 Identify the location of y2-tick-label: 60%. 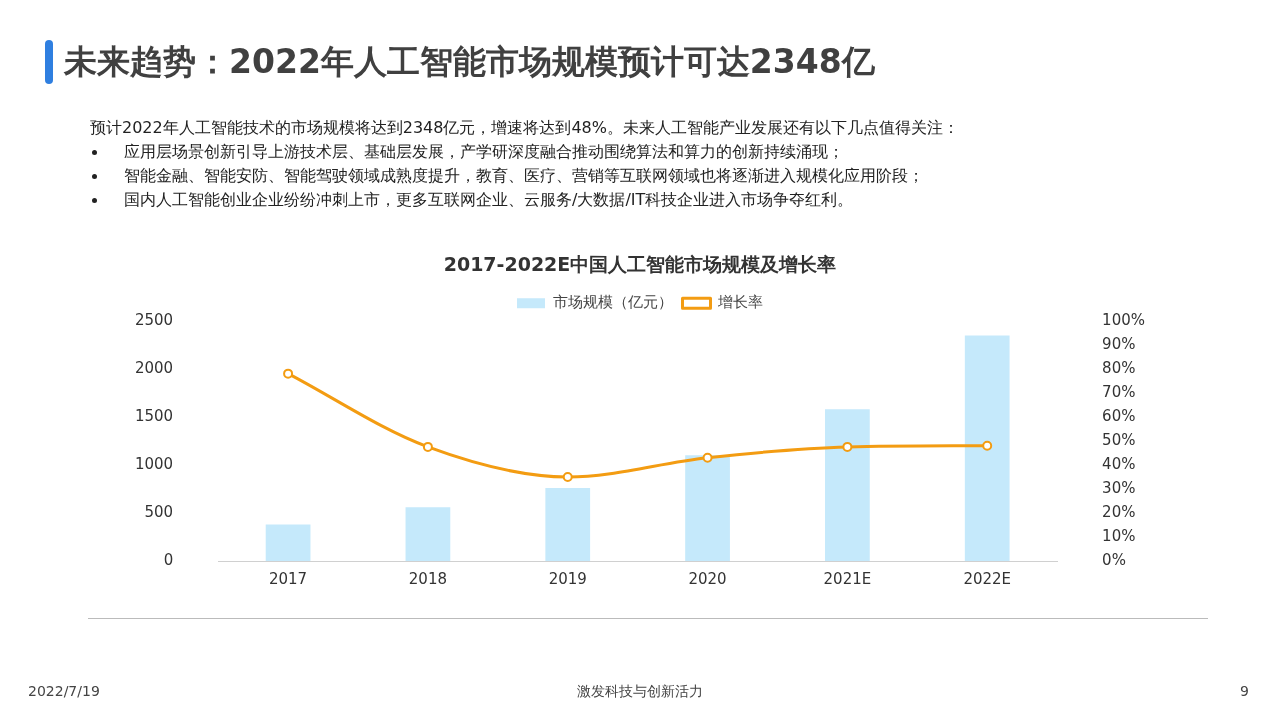
(1119, 415).